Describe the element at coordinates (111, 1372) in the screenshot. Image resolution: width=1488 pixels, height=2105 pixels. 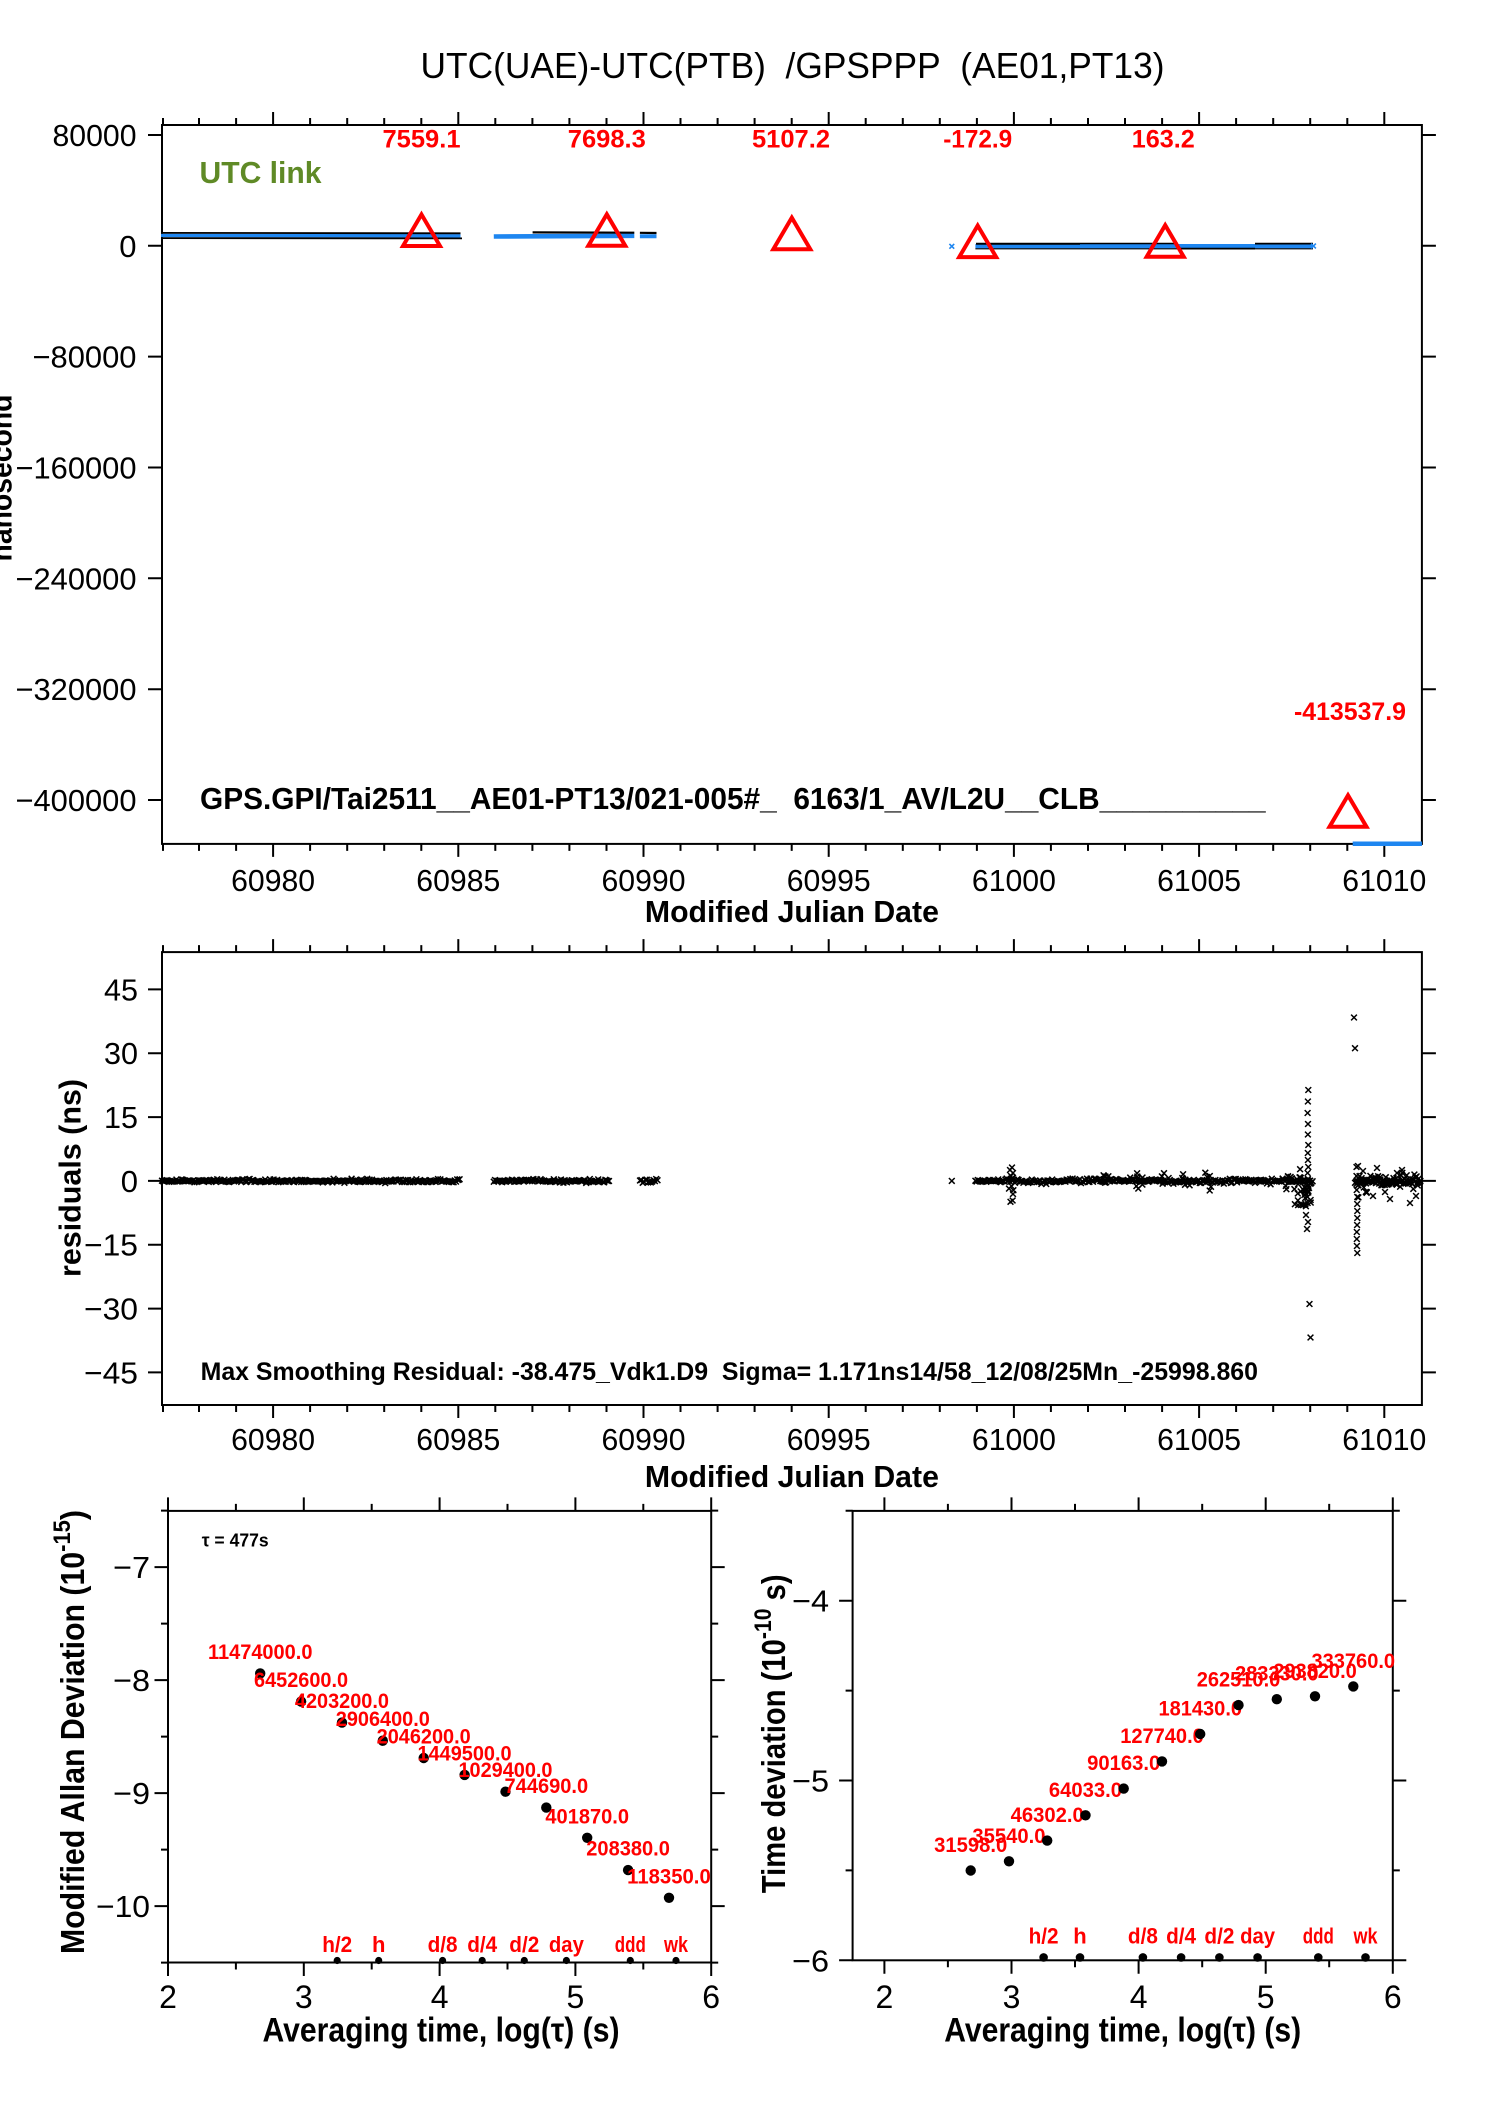
I see `svg-text: −45` at that location.